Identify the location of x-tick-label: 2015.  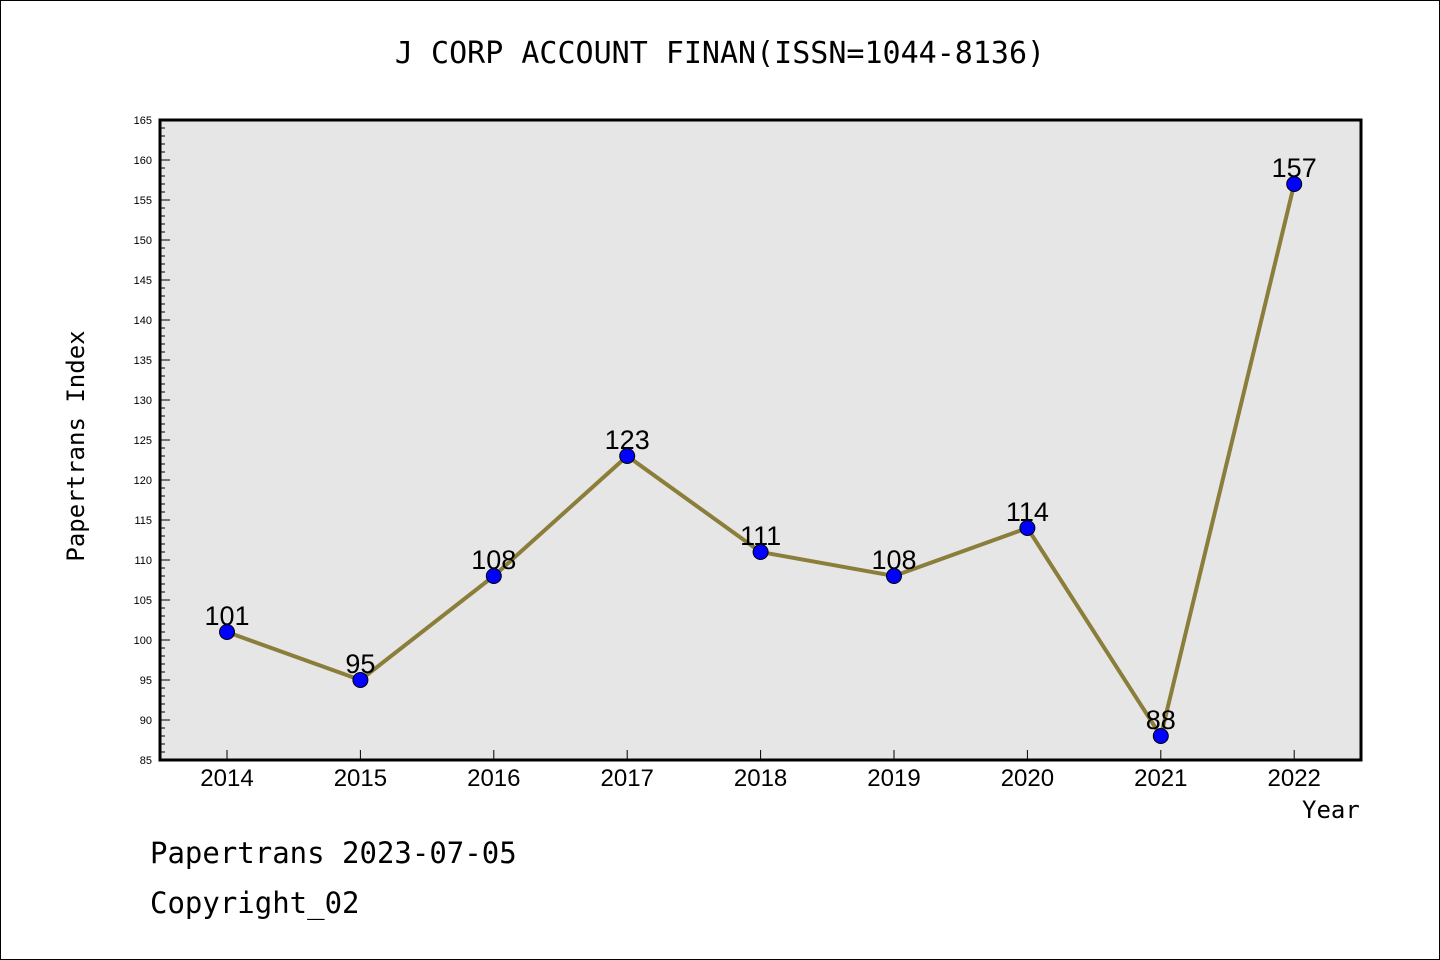
(360, 778).